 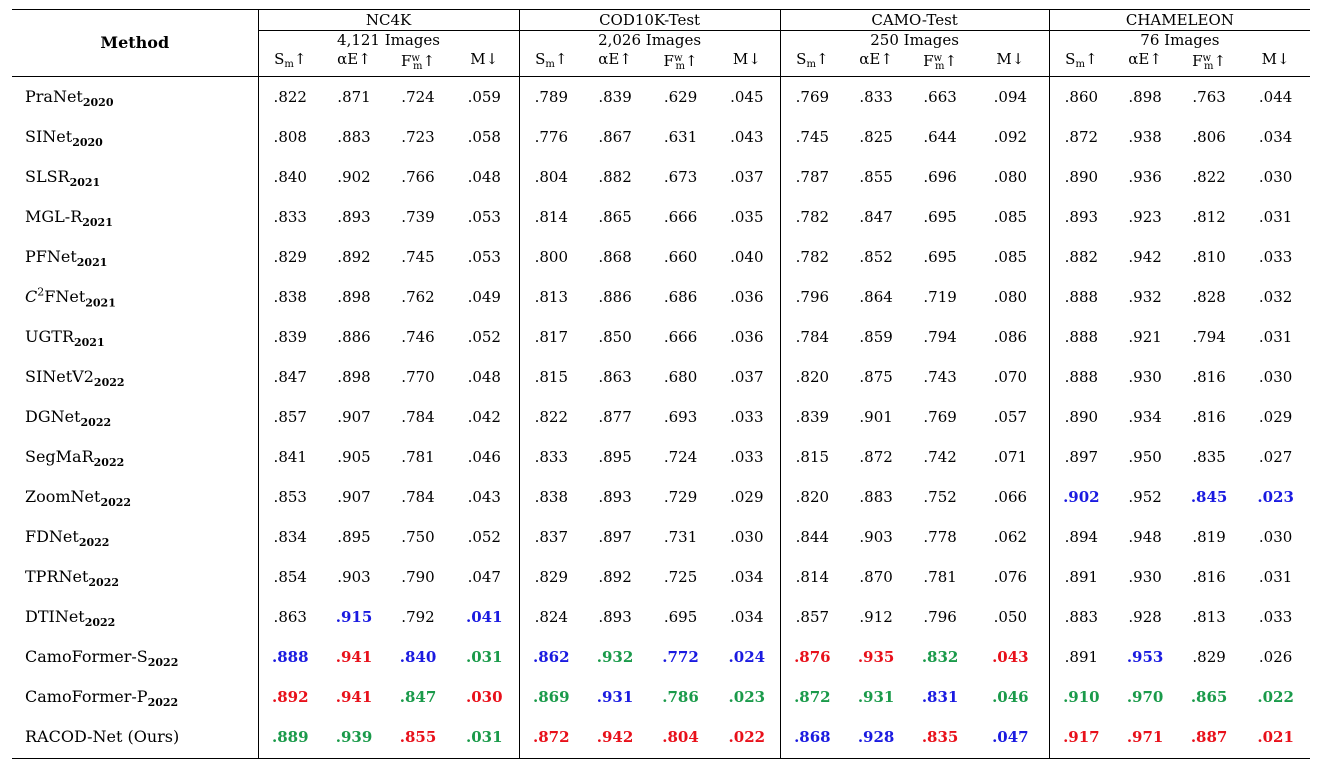 What do you see at coordinates (354, 738) in the screenshot?
I see `table-cell: .939` at bounding box center [354, 738].